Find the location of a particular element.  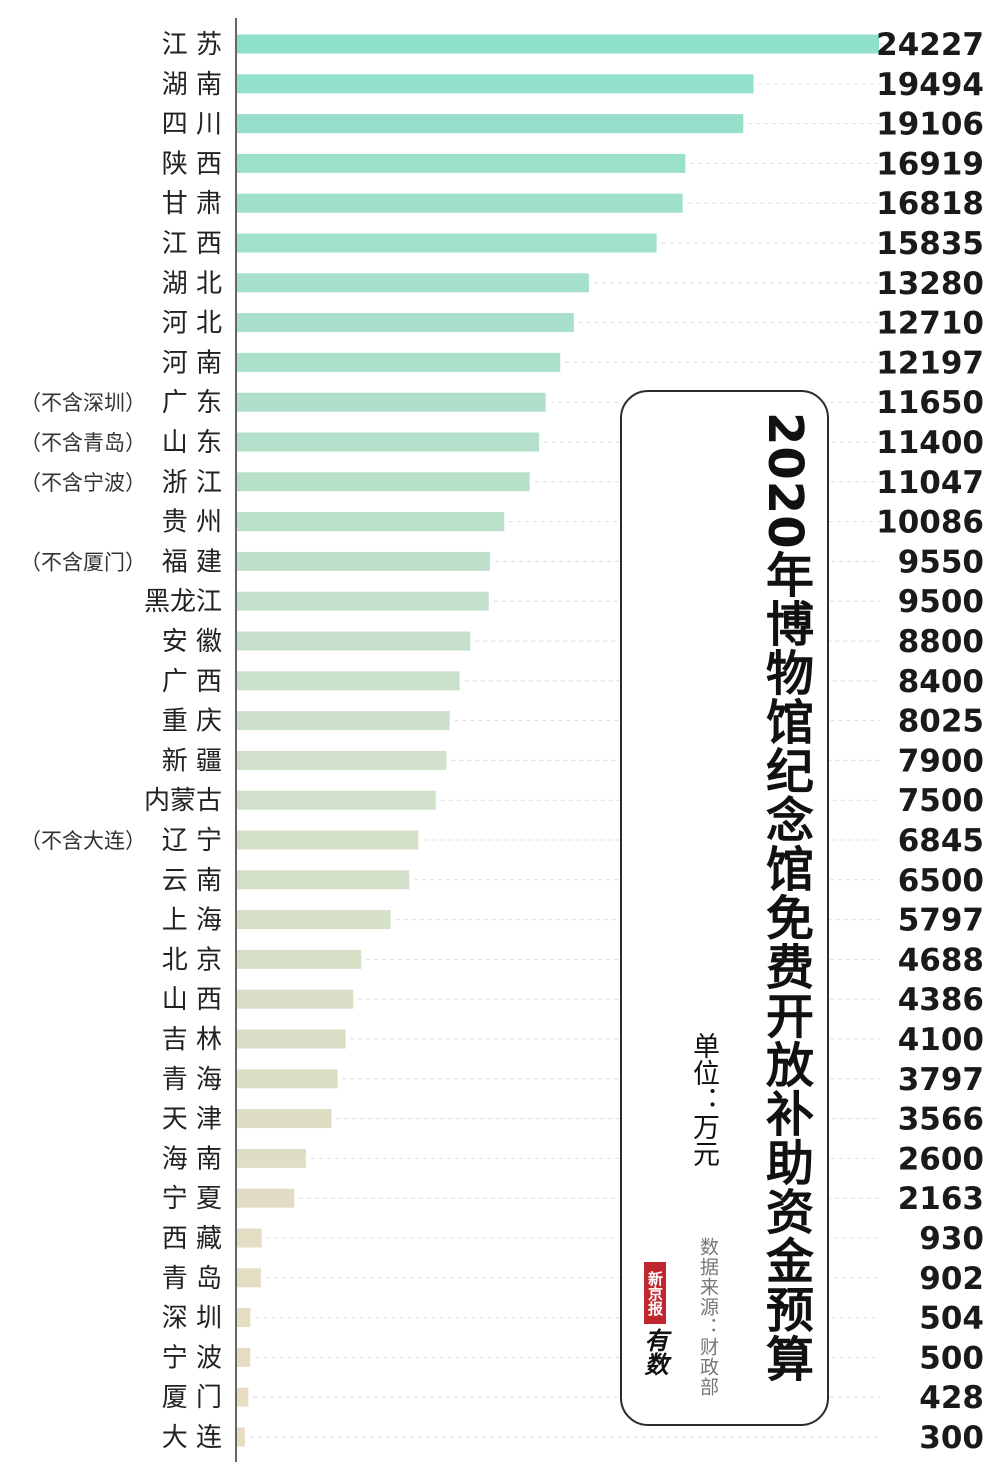

value-label: 930 is located at coordinates (951, 1239).